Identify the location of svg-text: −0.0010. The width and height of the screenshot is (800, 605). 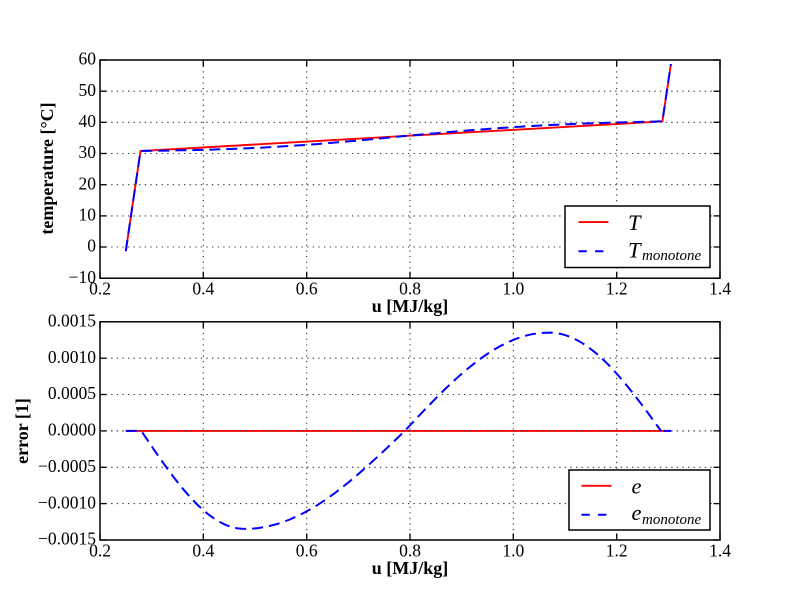
(67, 502).